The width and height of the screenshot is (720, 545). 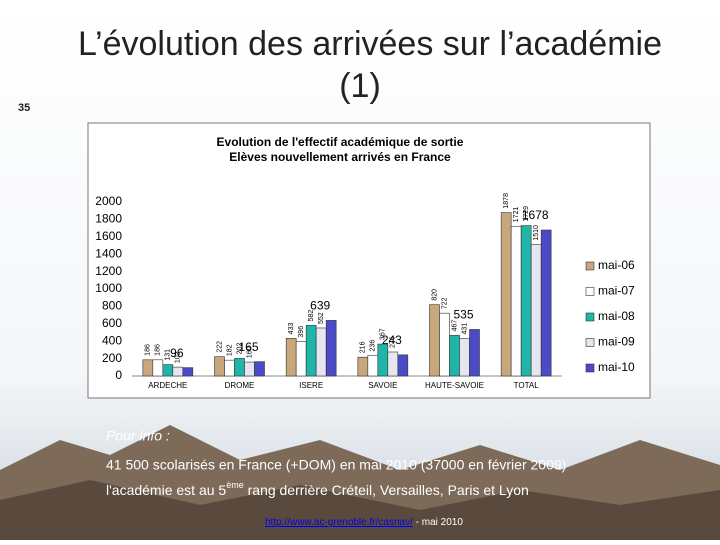 What do you see at coordinates (291, 329) in the screenshot?
I see `value-label: 433` at bounding box center [291, 329].